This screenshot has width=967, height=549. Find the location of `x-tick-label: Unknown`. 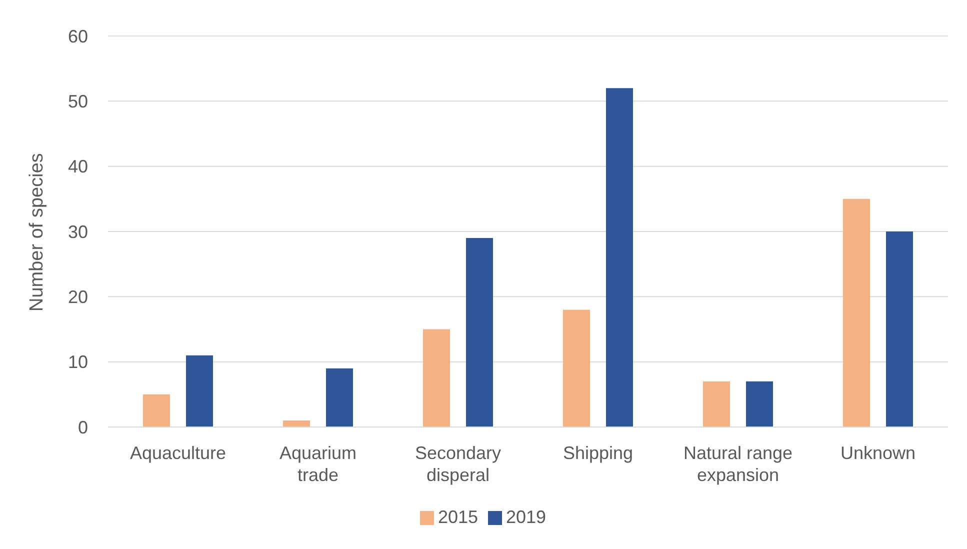

x-tick-label: Unknown is located at coordinates (878, 453).